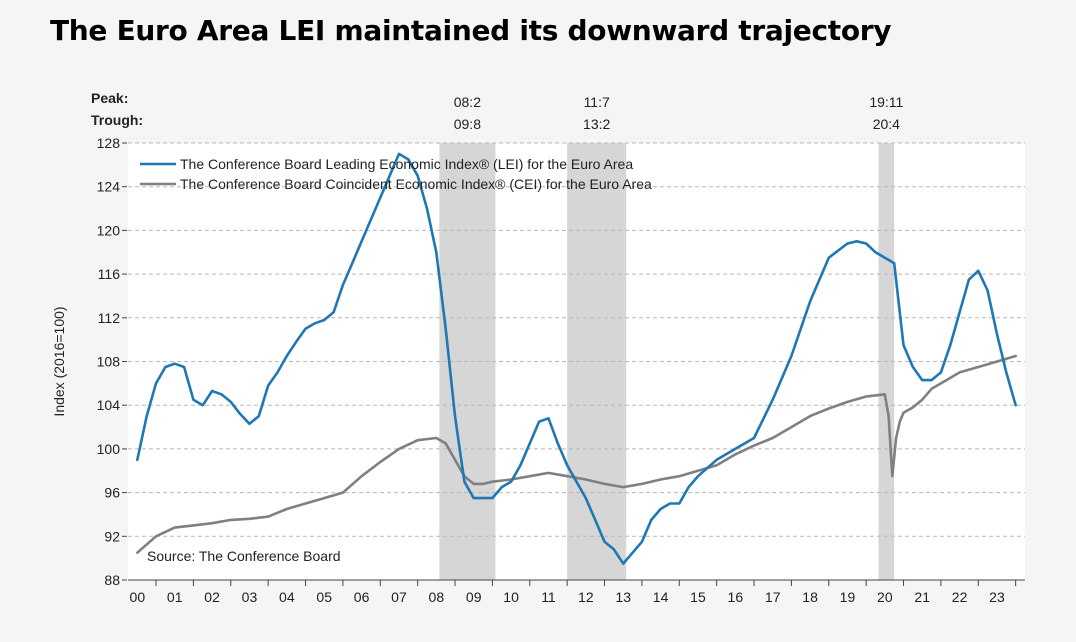 The width and height of the screenshot is (1076, 642). What do you see at coordinates (886, 102) in the screenshot?
I see `recession-peak-label: 19:11` at bounding box center [886, 102].